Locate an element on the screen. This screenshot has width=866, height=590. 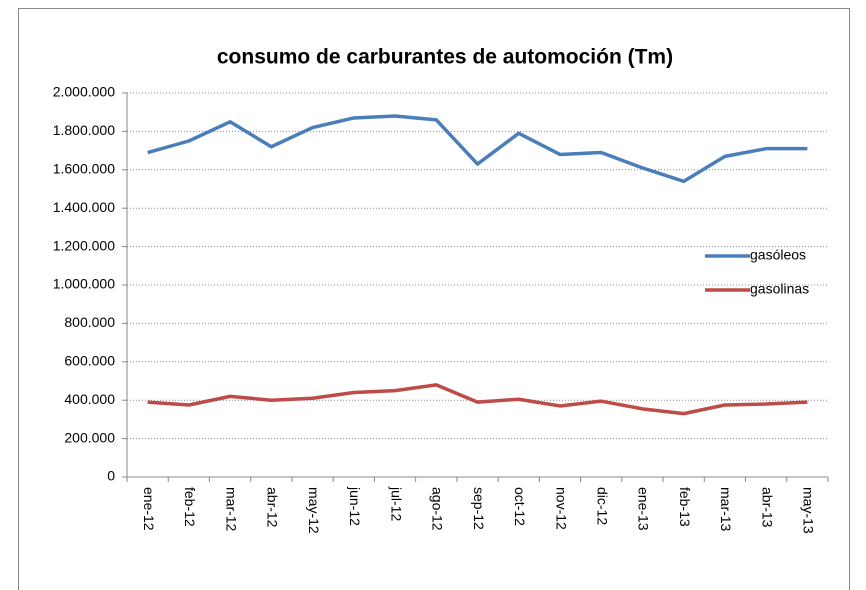
x-tick-label: jul-12 is located at coordinates (396, 503).